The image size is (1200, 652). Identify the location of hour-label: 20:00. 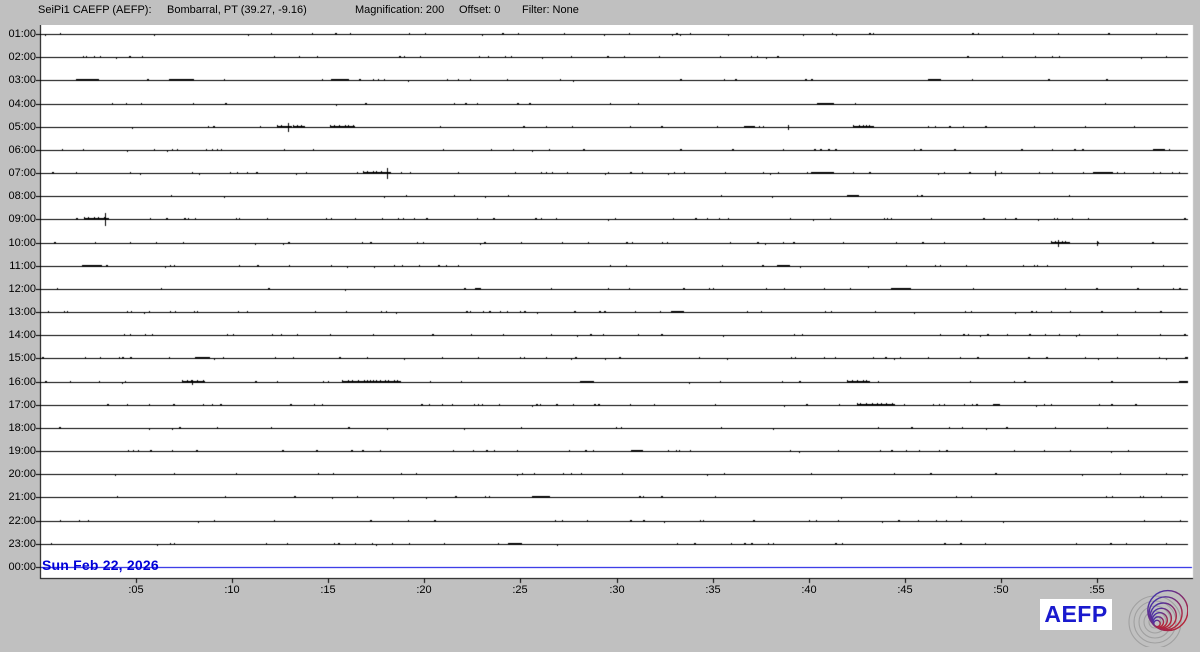
(22, 474).